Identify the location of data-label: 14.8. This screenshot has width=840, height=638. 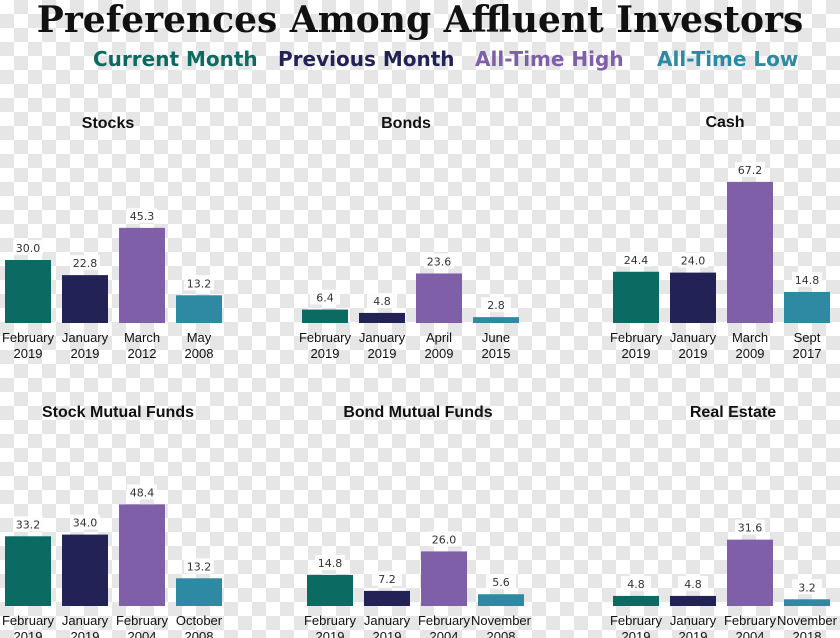
(807, 280).